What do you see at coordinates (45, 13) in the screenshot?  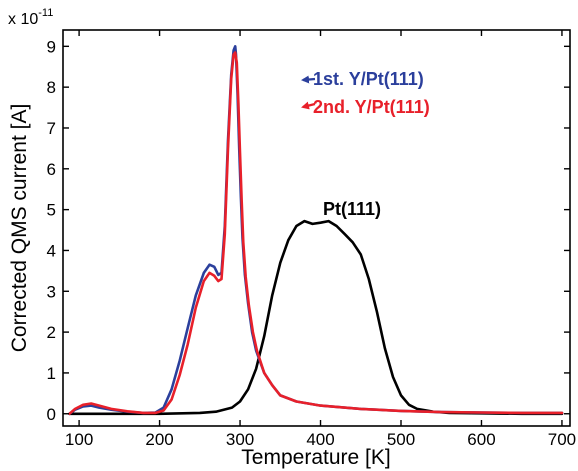 I see `y-axis-multiplier-exponent: -11` at bounding box center [45, 13].